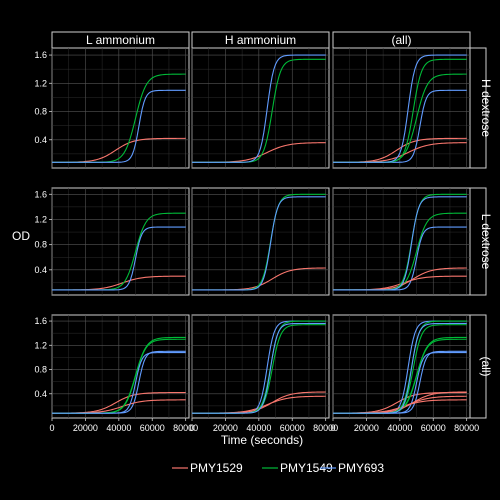 The height and width of the screenshot is (500, 500). Describe the element at coordinates (216, 468) in the screenshot. I see `legend-label: PMY1529` at that location.